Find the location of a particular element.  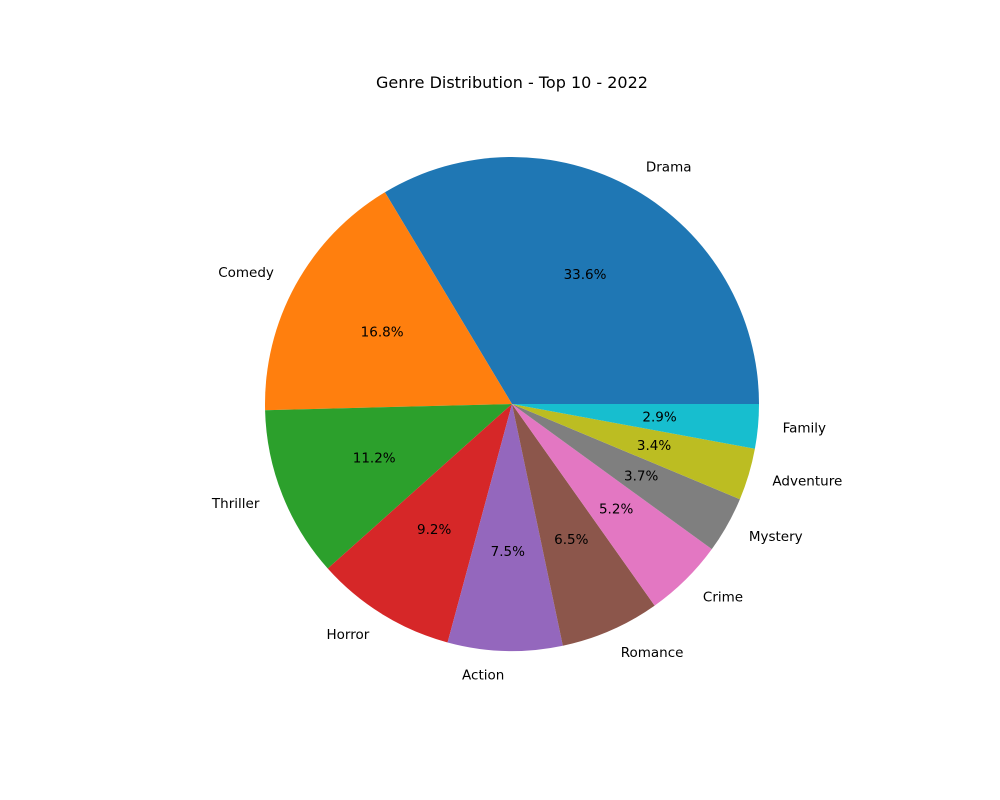

pie-slice-mystery is located at coordinates (626, 477).